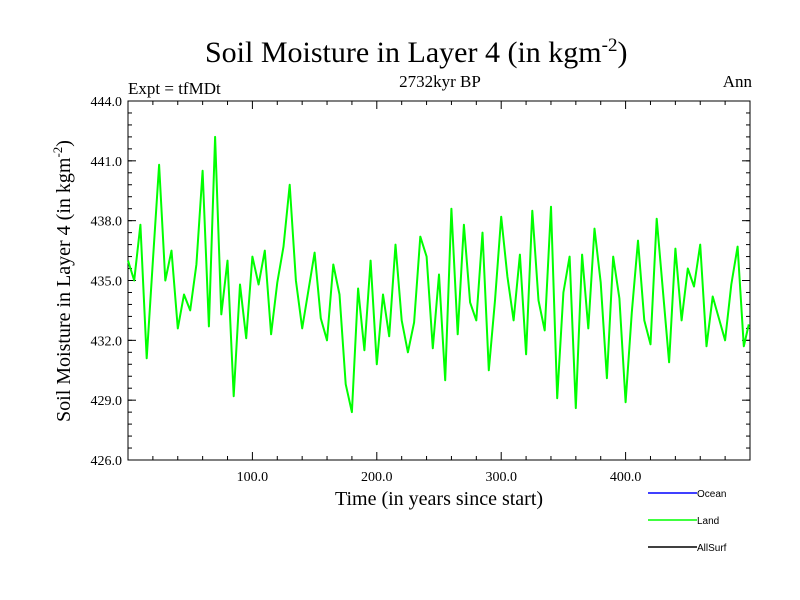  I want to click on period-label: 2732kyr BP, so click(440, 81).